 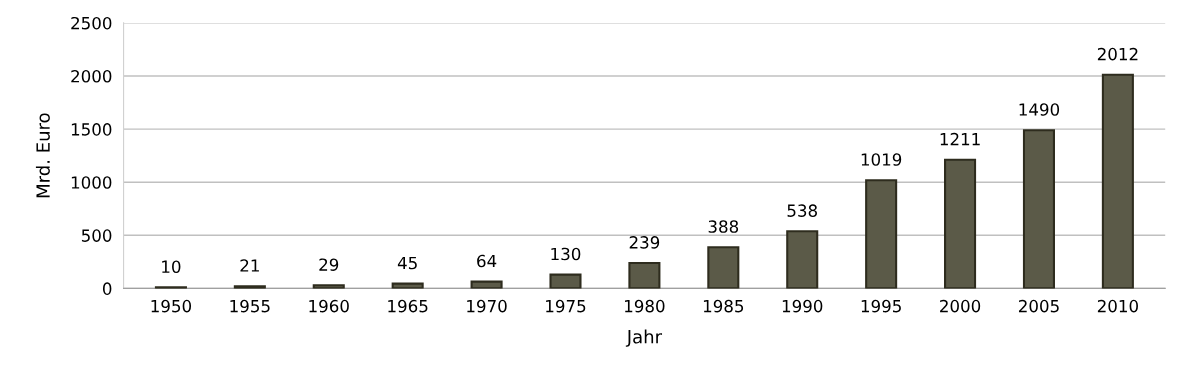 What do you see at coordinates (723, 306) in the screenshot?
I see `x-tick-label: 1985` at bounding box center [723, 306].